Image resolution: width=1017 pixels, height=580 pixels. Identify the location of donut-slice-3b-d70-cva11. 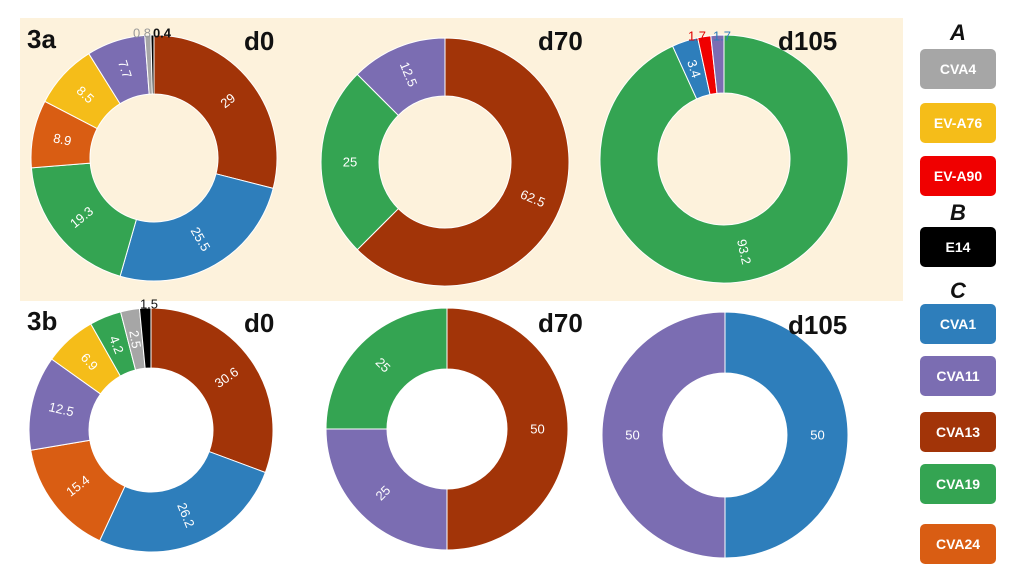
(386, 489).